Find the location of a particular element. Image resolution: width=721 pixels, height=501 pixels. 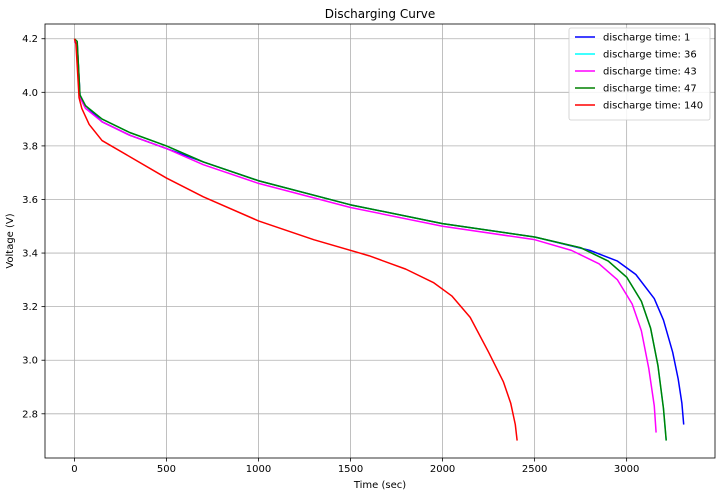

legend-box is located at coordinates (639, 74).